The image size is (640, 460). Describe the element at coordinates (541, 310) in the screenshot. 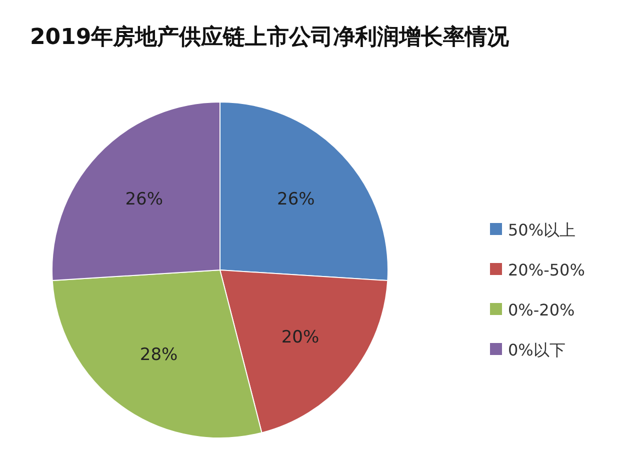

I see `legend-label: 0%-20%` at that location.